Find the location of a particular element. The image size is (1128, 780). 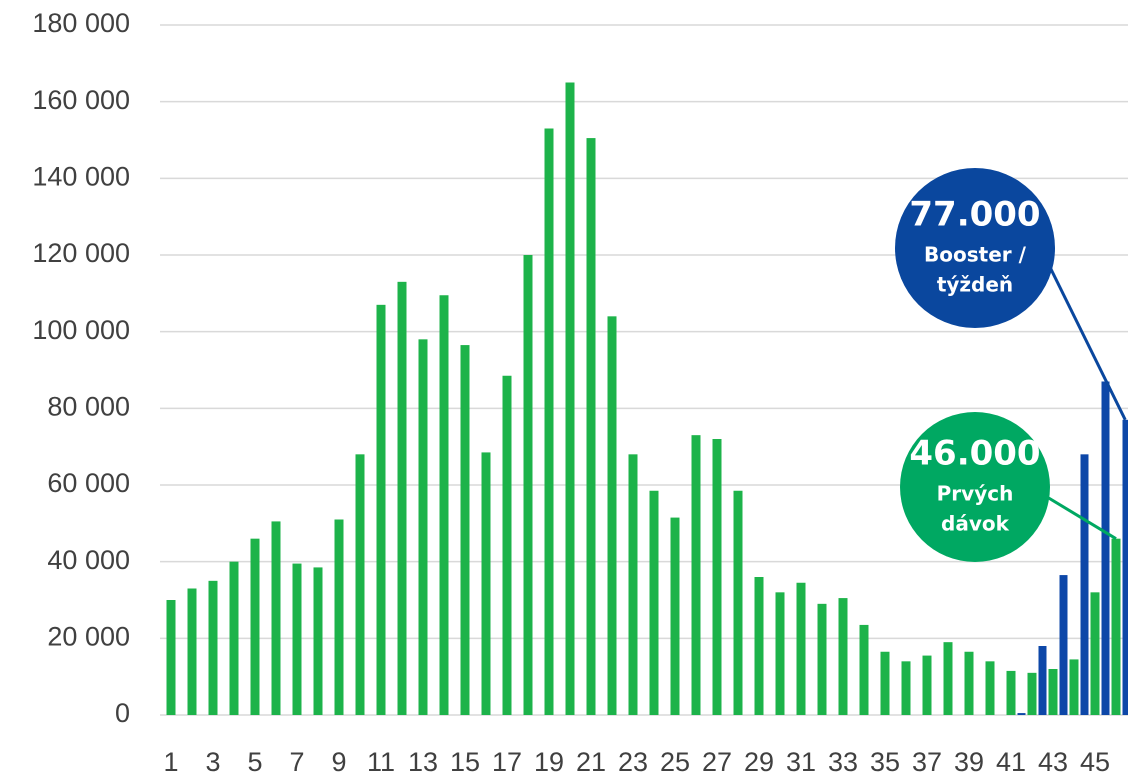

x-tick-label: 35 is located at coordinates (885, 762).